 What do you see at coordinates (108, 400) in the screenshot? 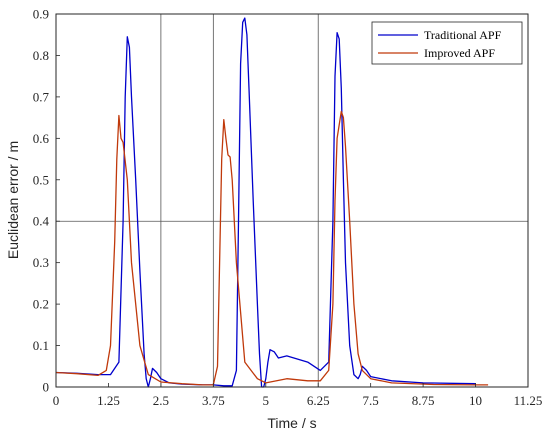
I see `x-tick-label: 1.25` at bounding box center [108, 400].